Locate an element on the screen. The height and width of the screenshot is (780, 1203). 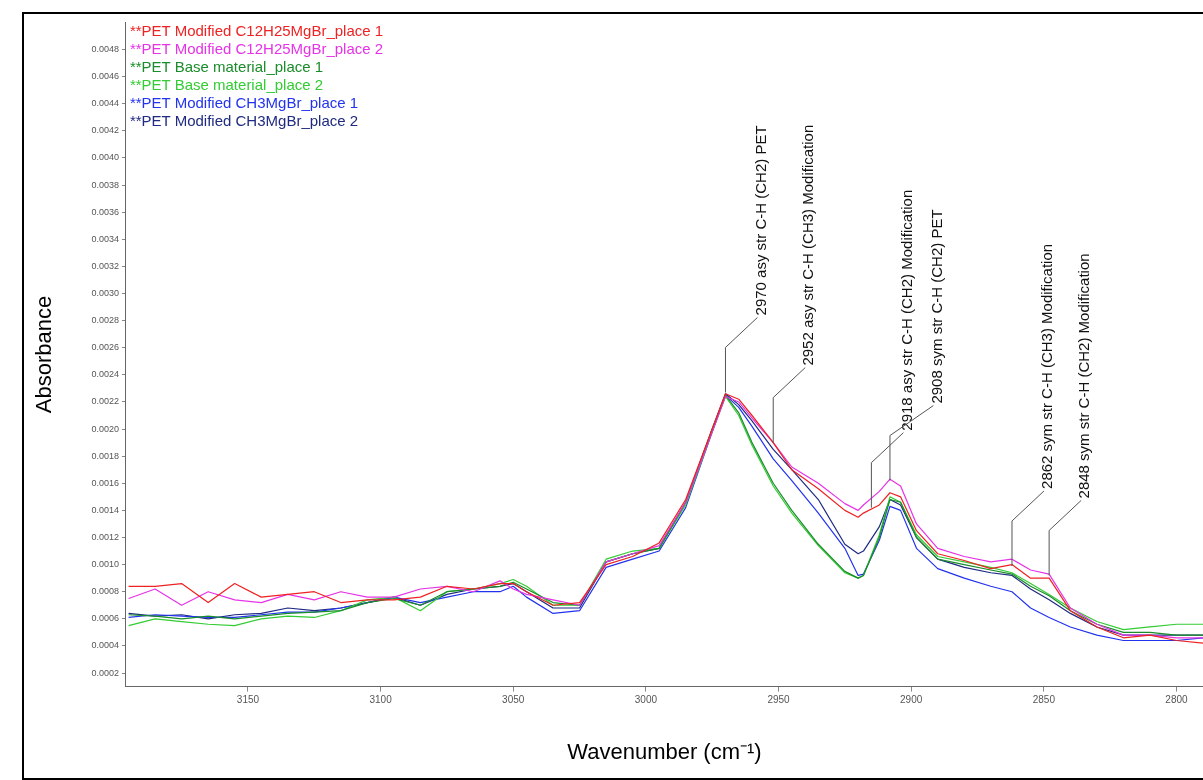
y-tick-label: 0.0030 is located at coordinates (105, 292).